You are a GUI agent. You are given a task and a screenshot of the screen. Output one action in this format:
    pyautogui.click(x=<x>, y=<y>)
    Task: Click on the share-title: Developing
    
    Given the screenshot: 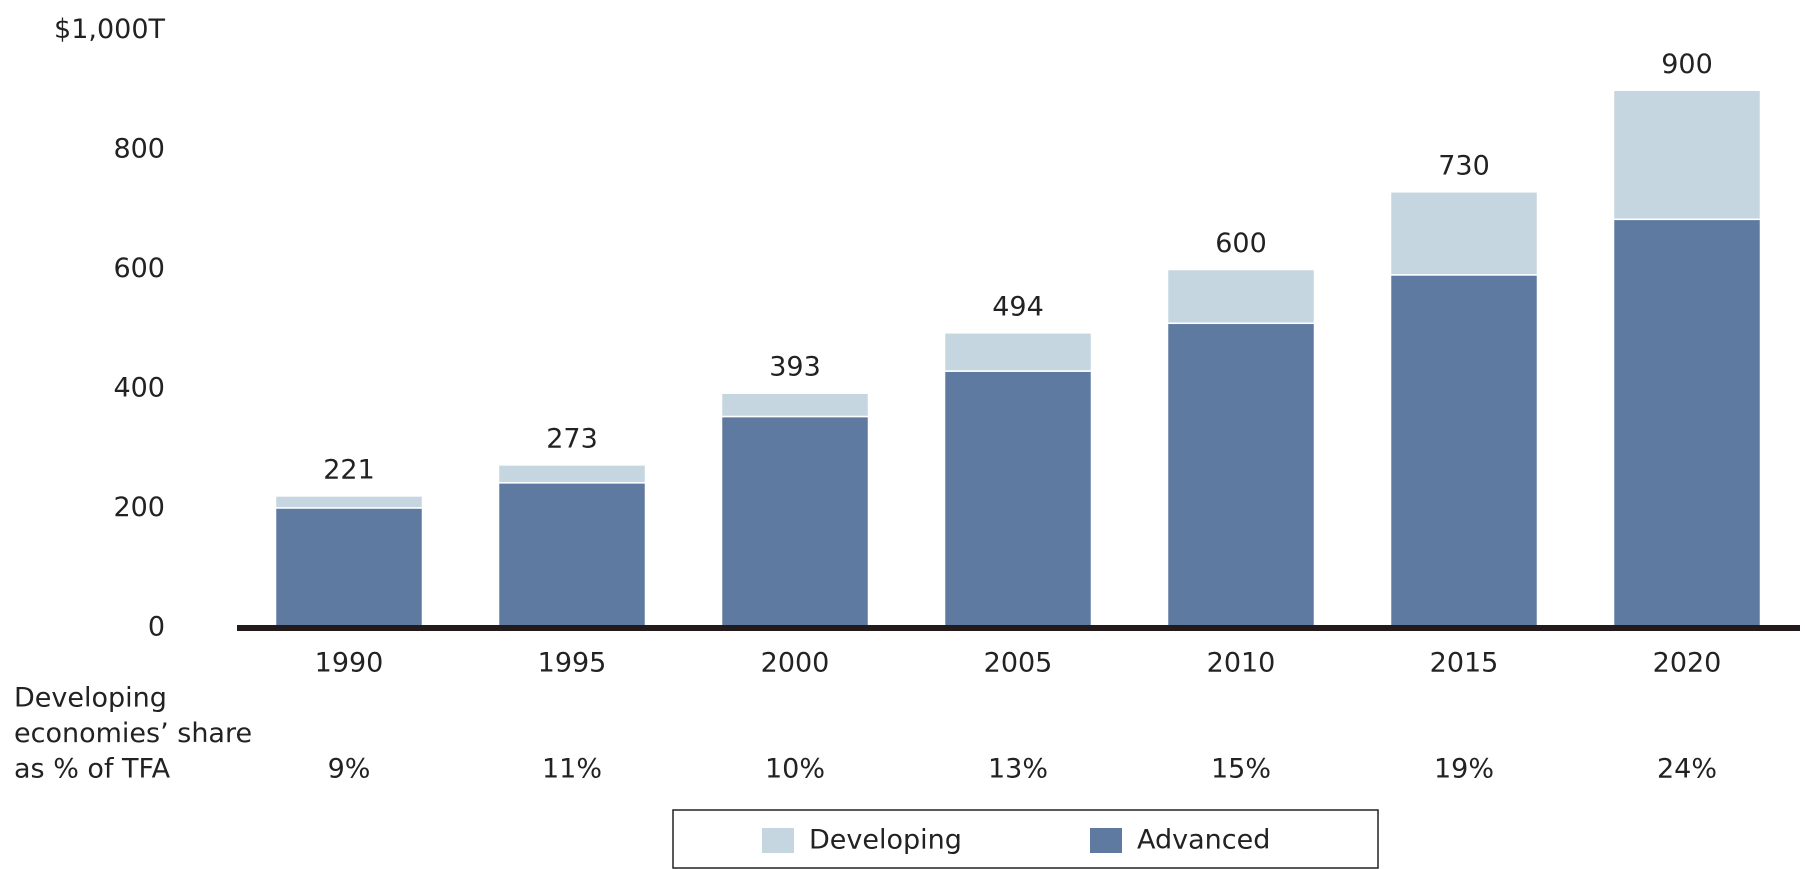 What is the action you would take?
    pyautogui.click(x=90, y=698)
    